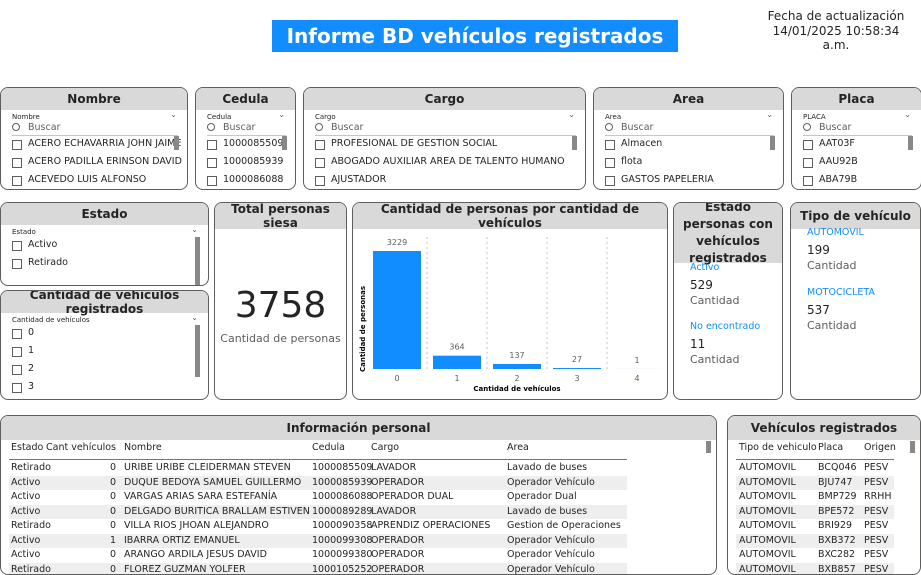 This screenshot has height=575, width=921. I want to click on slicer-item: 1, so click(31, 350).